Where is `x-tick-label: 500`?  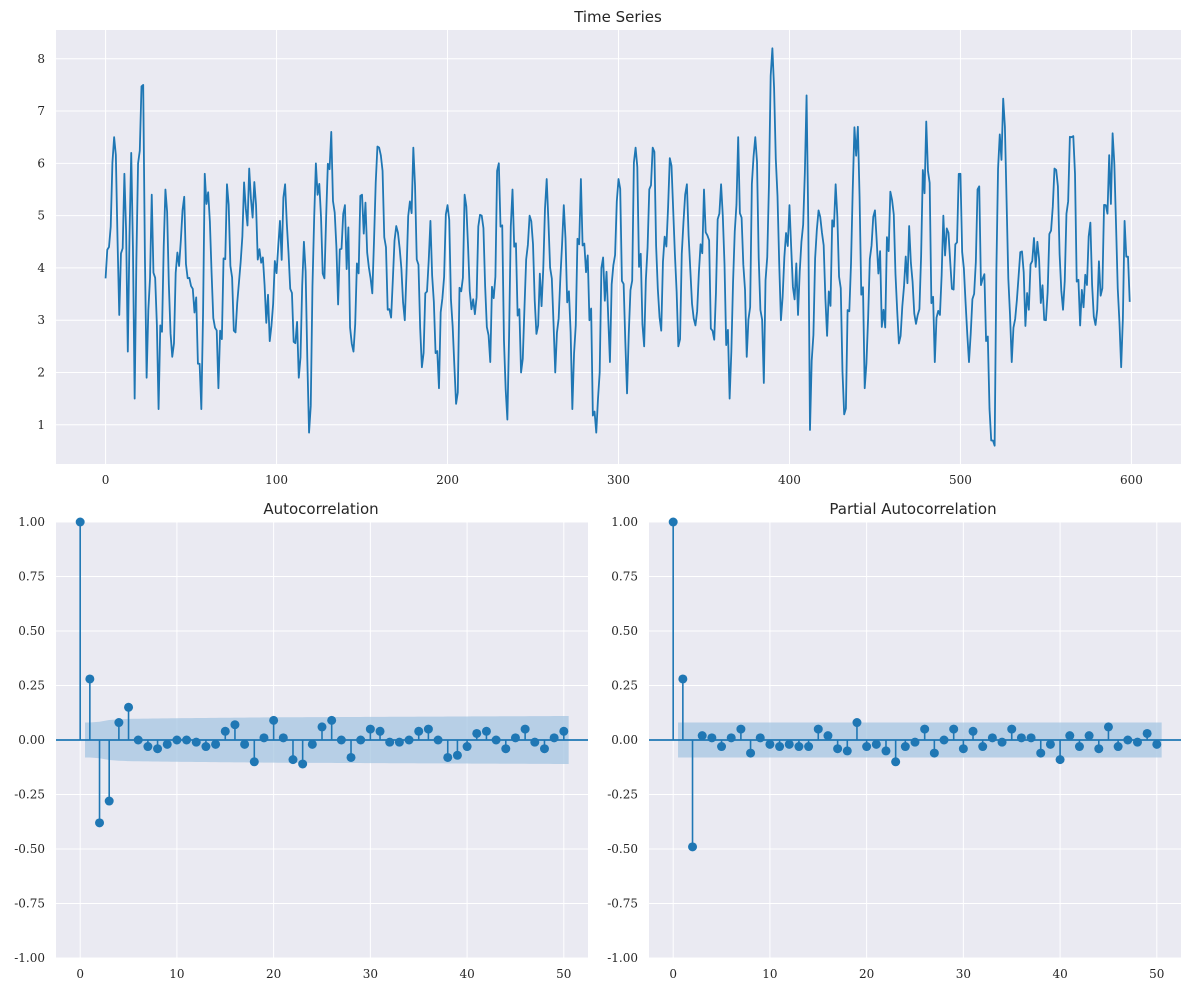 x-tick-label: 500 is located at coordinates (960, 480).